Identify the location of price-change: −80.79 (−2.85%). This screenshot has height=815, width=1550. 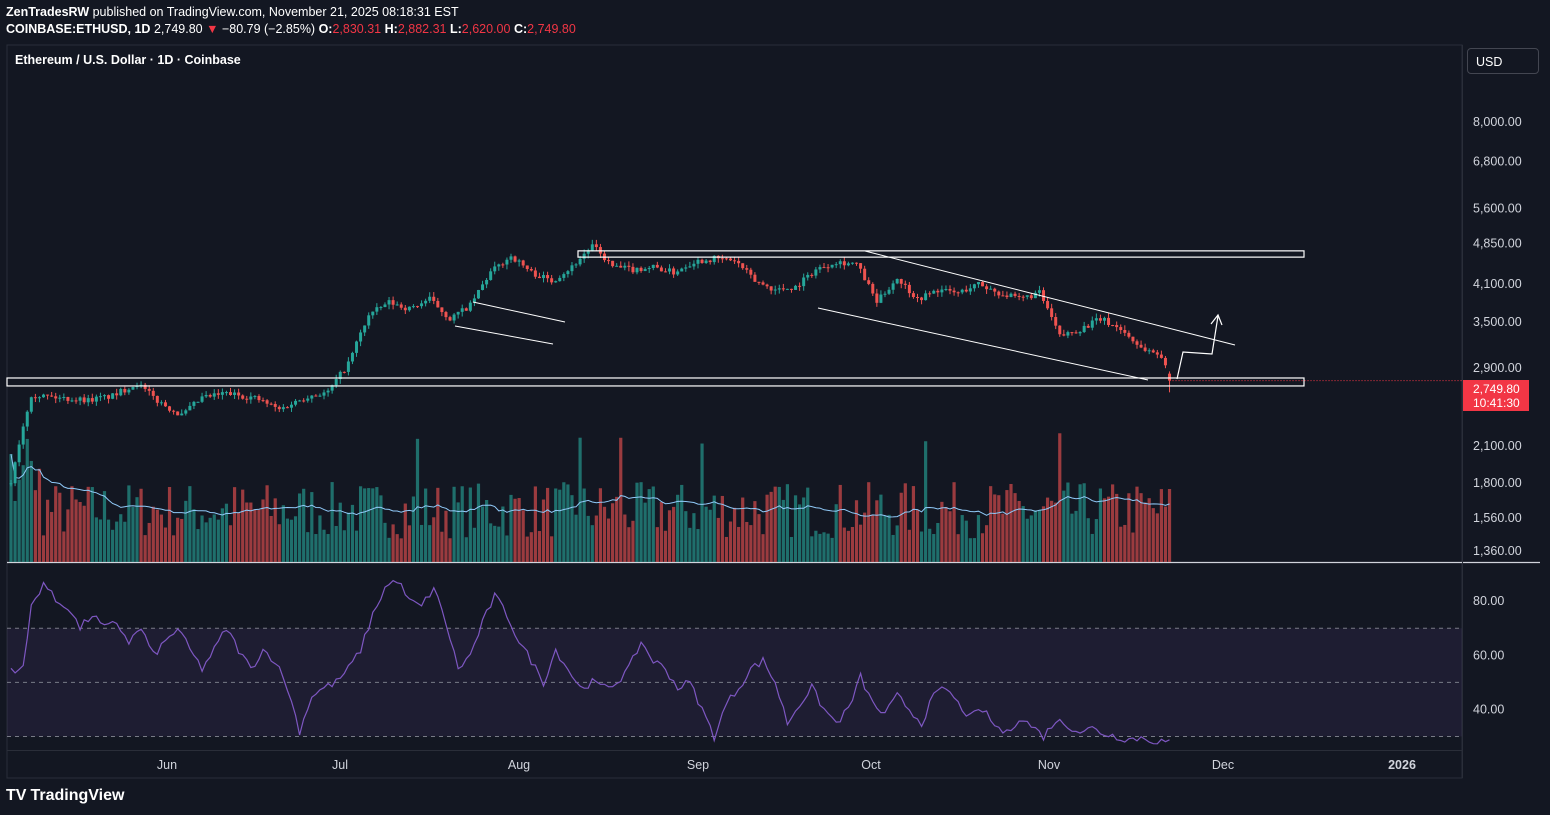
(268, 29).